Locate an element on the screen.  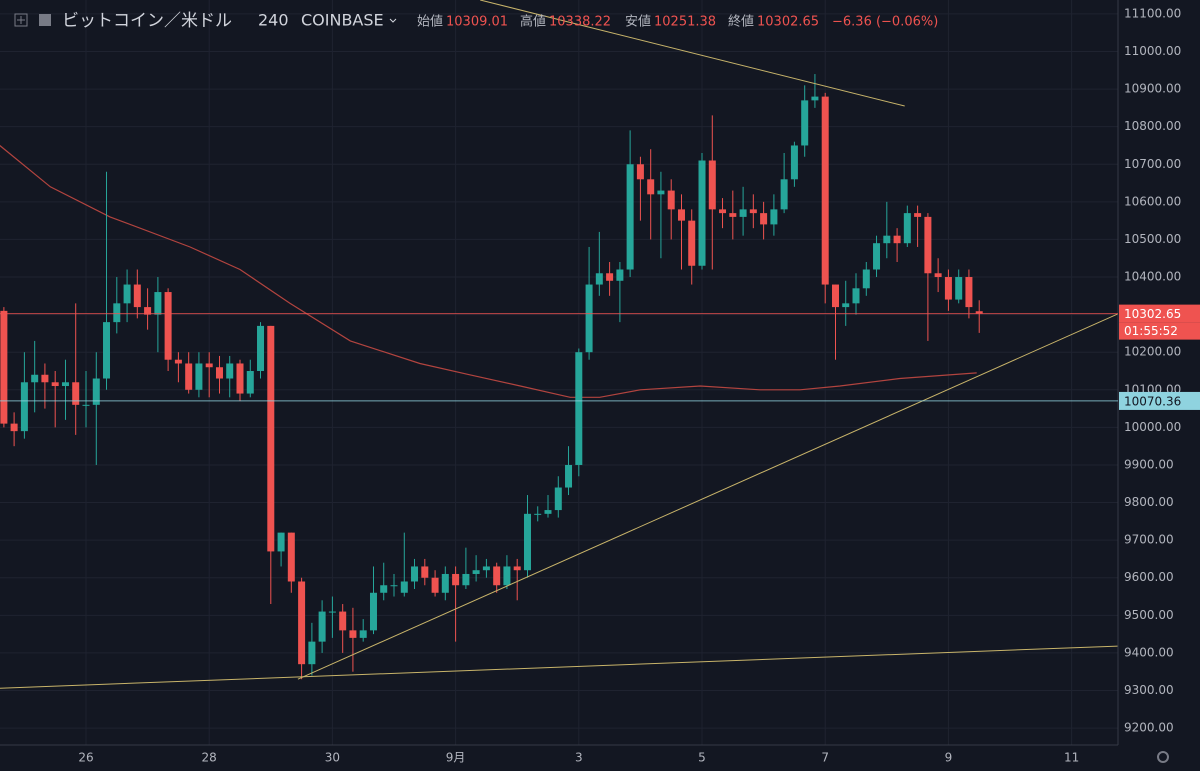
ohlc-value: 10338.22 is located at coordinates (580, 22).